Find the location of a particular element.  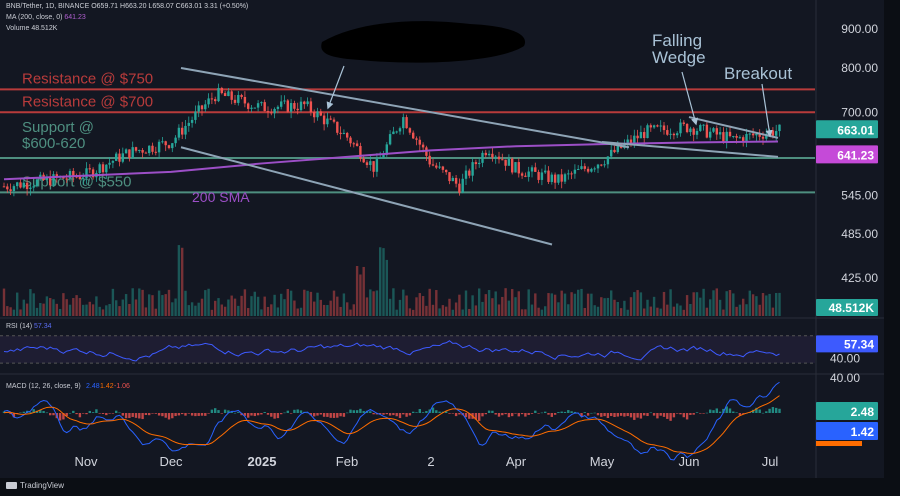

last-price-badge is located at coordinates (847, 129).